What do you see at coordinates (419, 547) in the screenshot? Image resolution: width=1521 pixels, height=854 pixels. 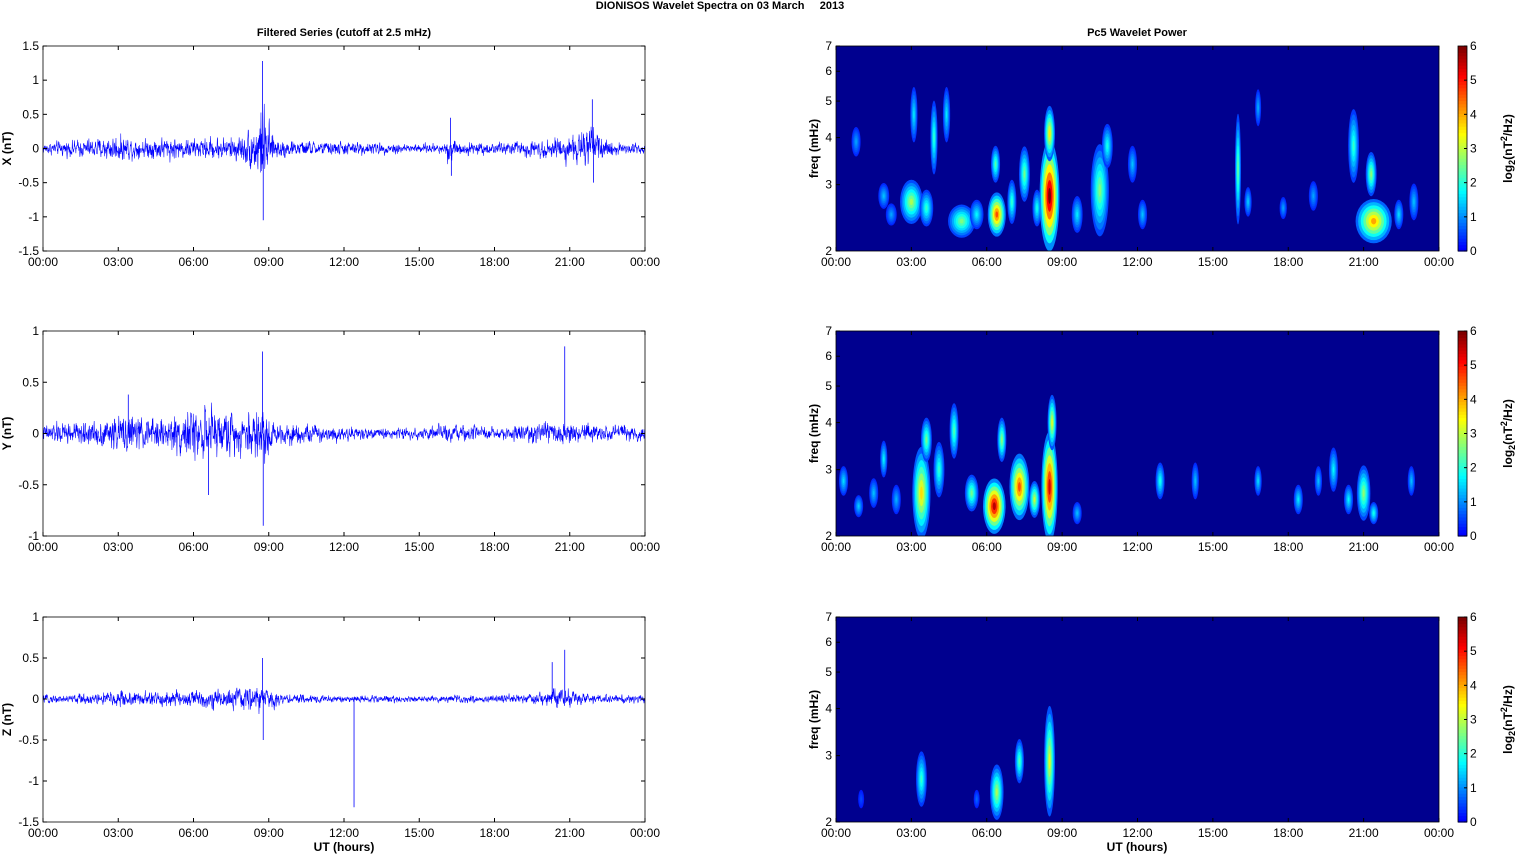 I see `series-xtick-label: 15:00` at bounding box center [419, 547].